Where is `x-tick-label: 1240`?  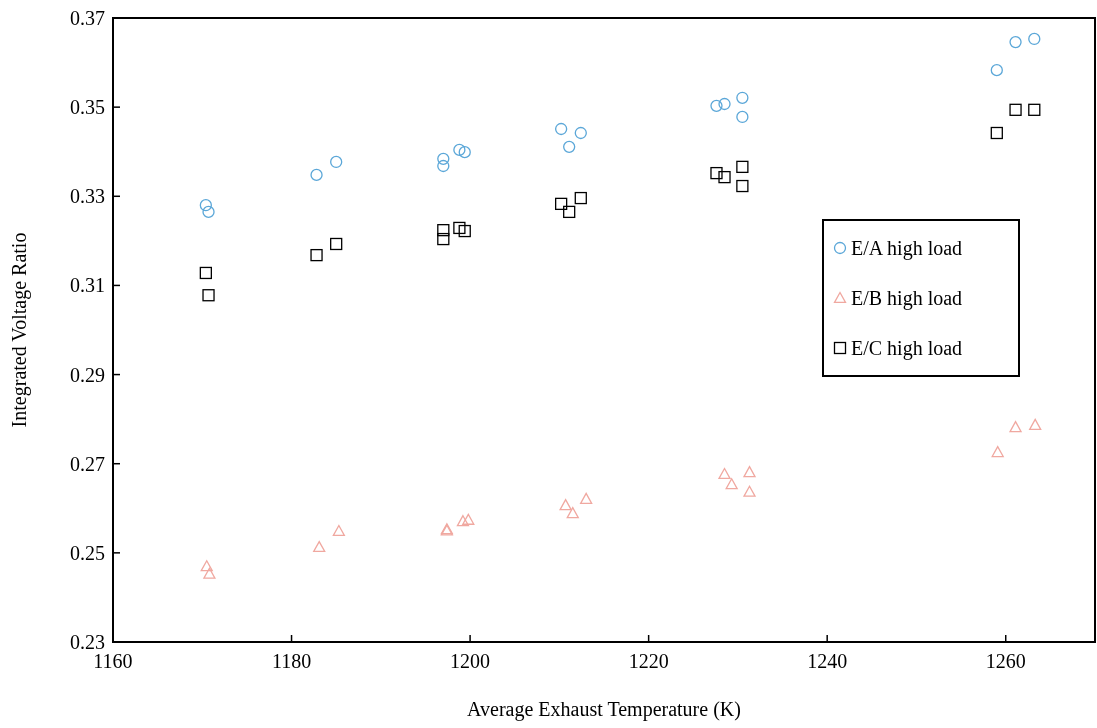 x-tick-label: 1240 is located at coordinates (827, 661).